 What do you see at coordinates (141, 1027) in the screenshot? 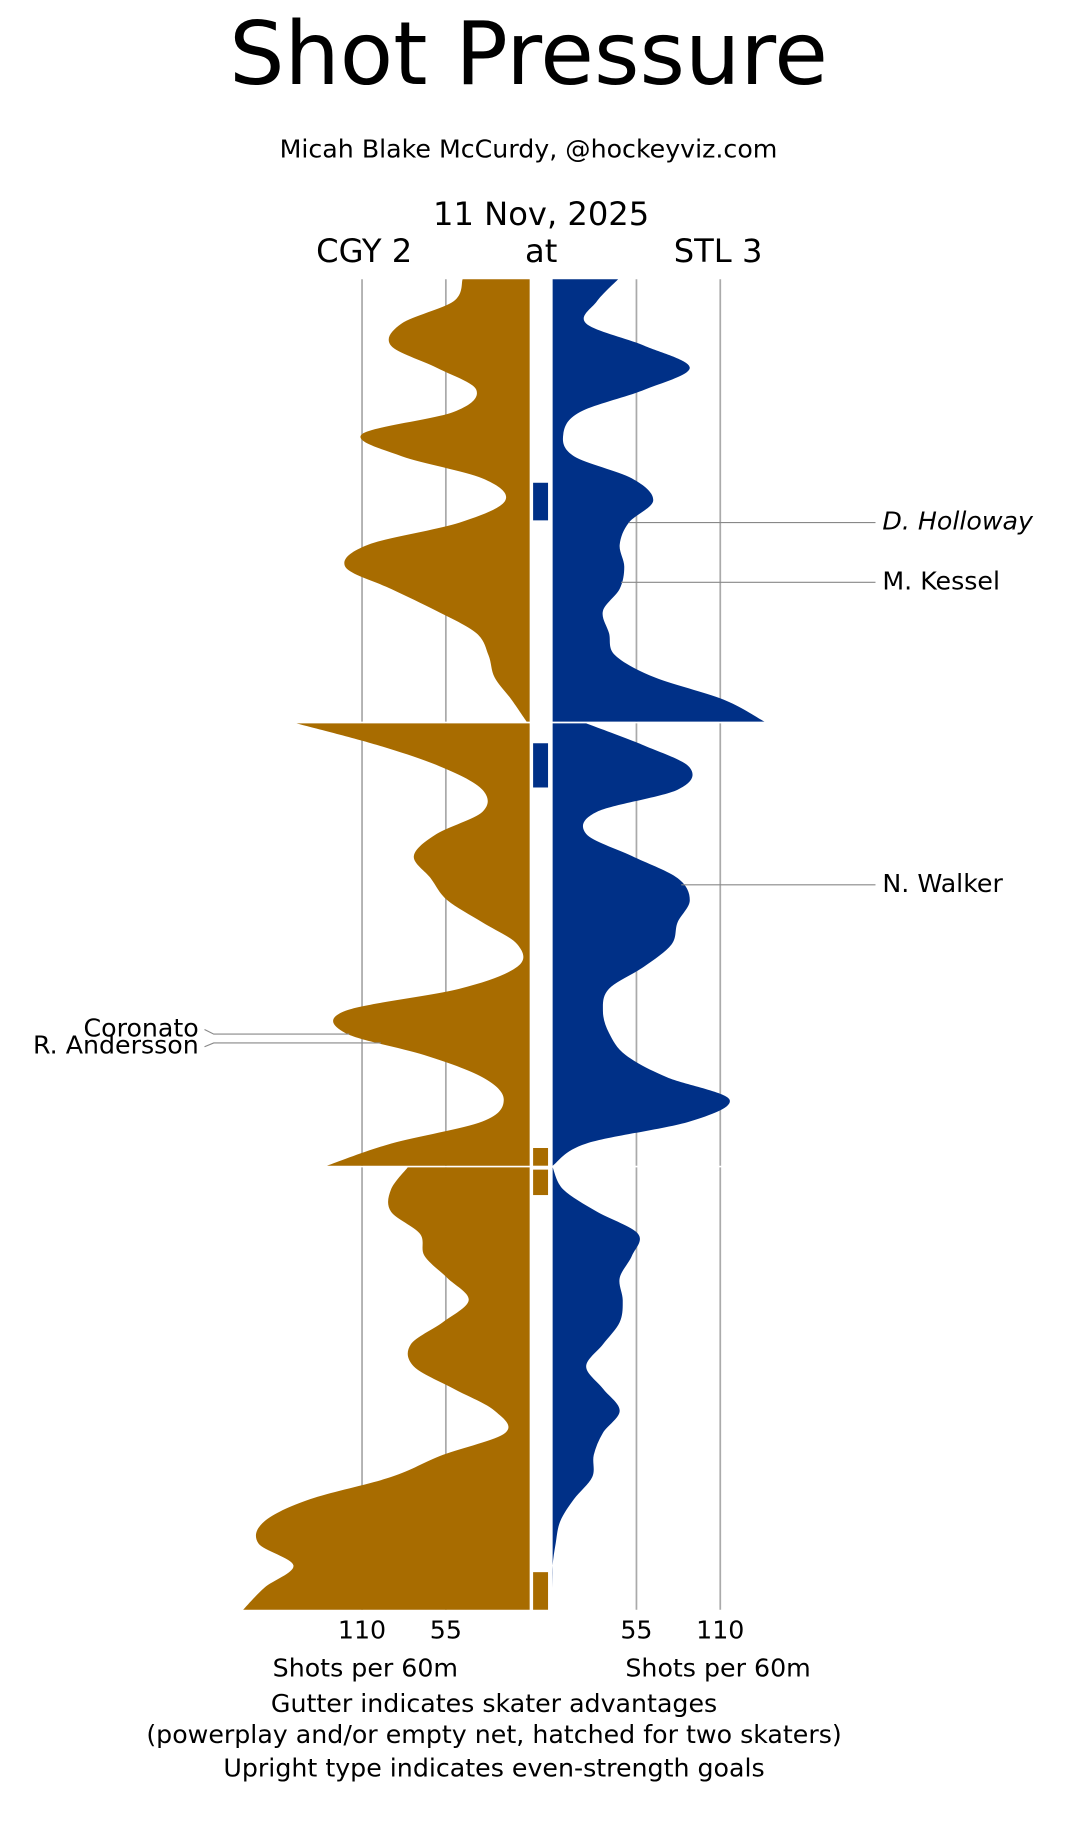
I see `goal-label: Coronato` at bounding box center [141, 1027].